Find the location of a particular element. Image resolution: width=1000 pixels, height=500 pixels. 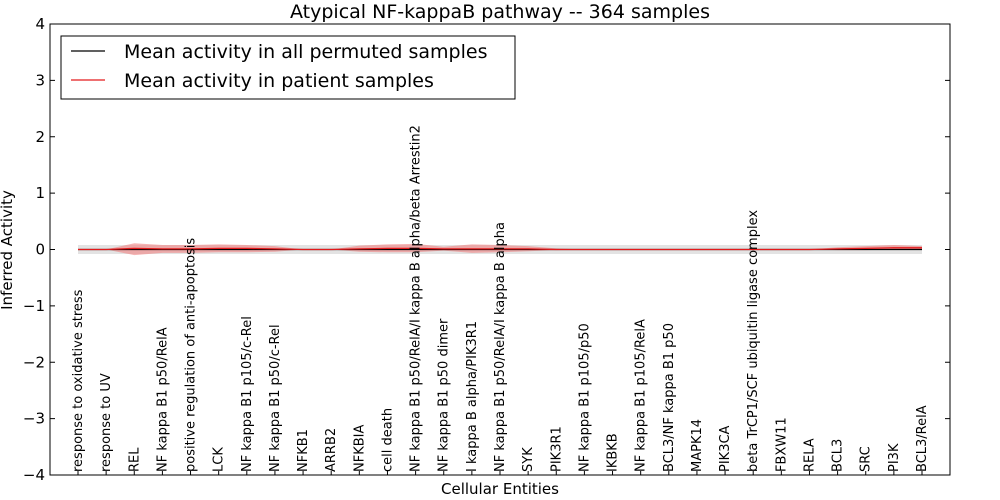

category-label: NF kappa B1 p50/RelA/I kappa B alpha is located at coordinates (500, 347).